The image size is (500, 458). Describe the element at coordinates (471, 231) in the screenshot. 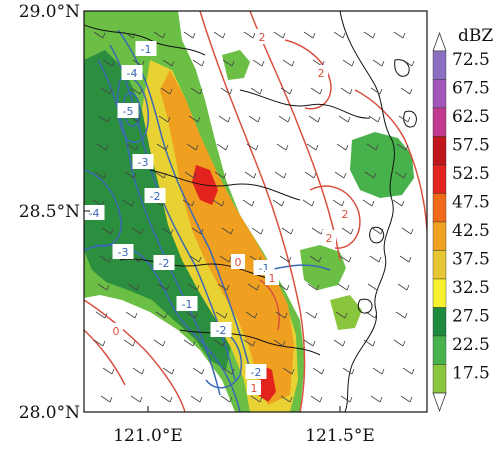

I see `colorbar-level-label: 42.5` at that location.